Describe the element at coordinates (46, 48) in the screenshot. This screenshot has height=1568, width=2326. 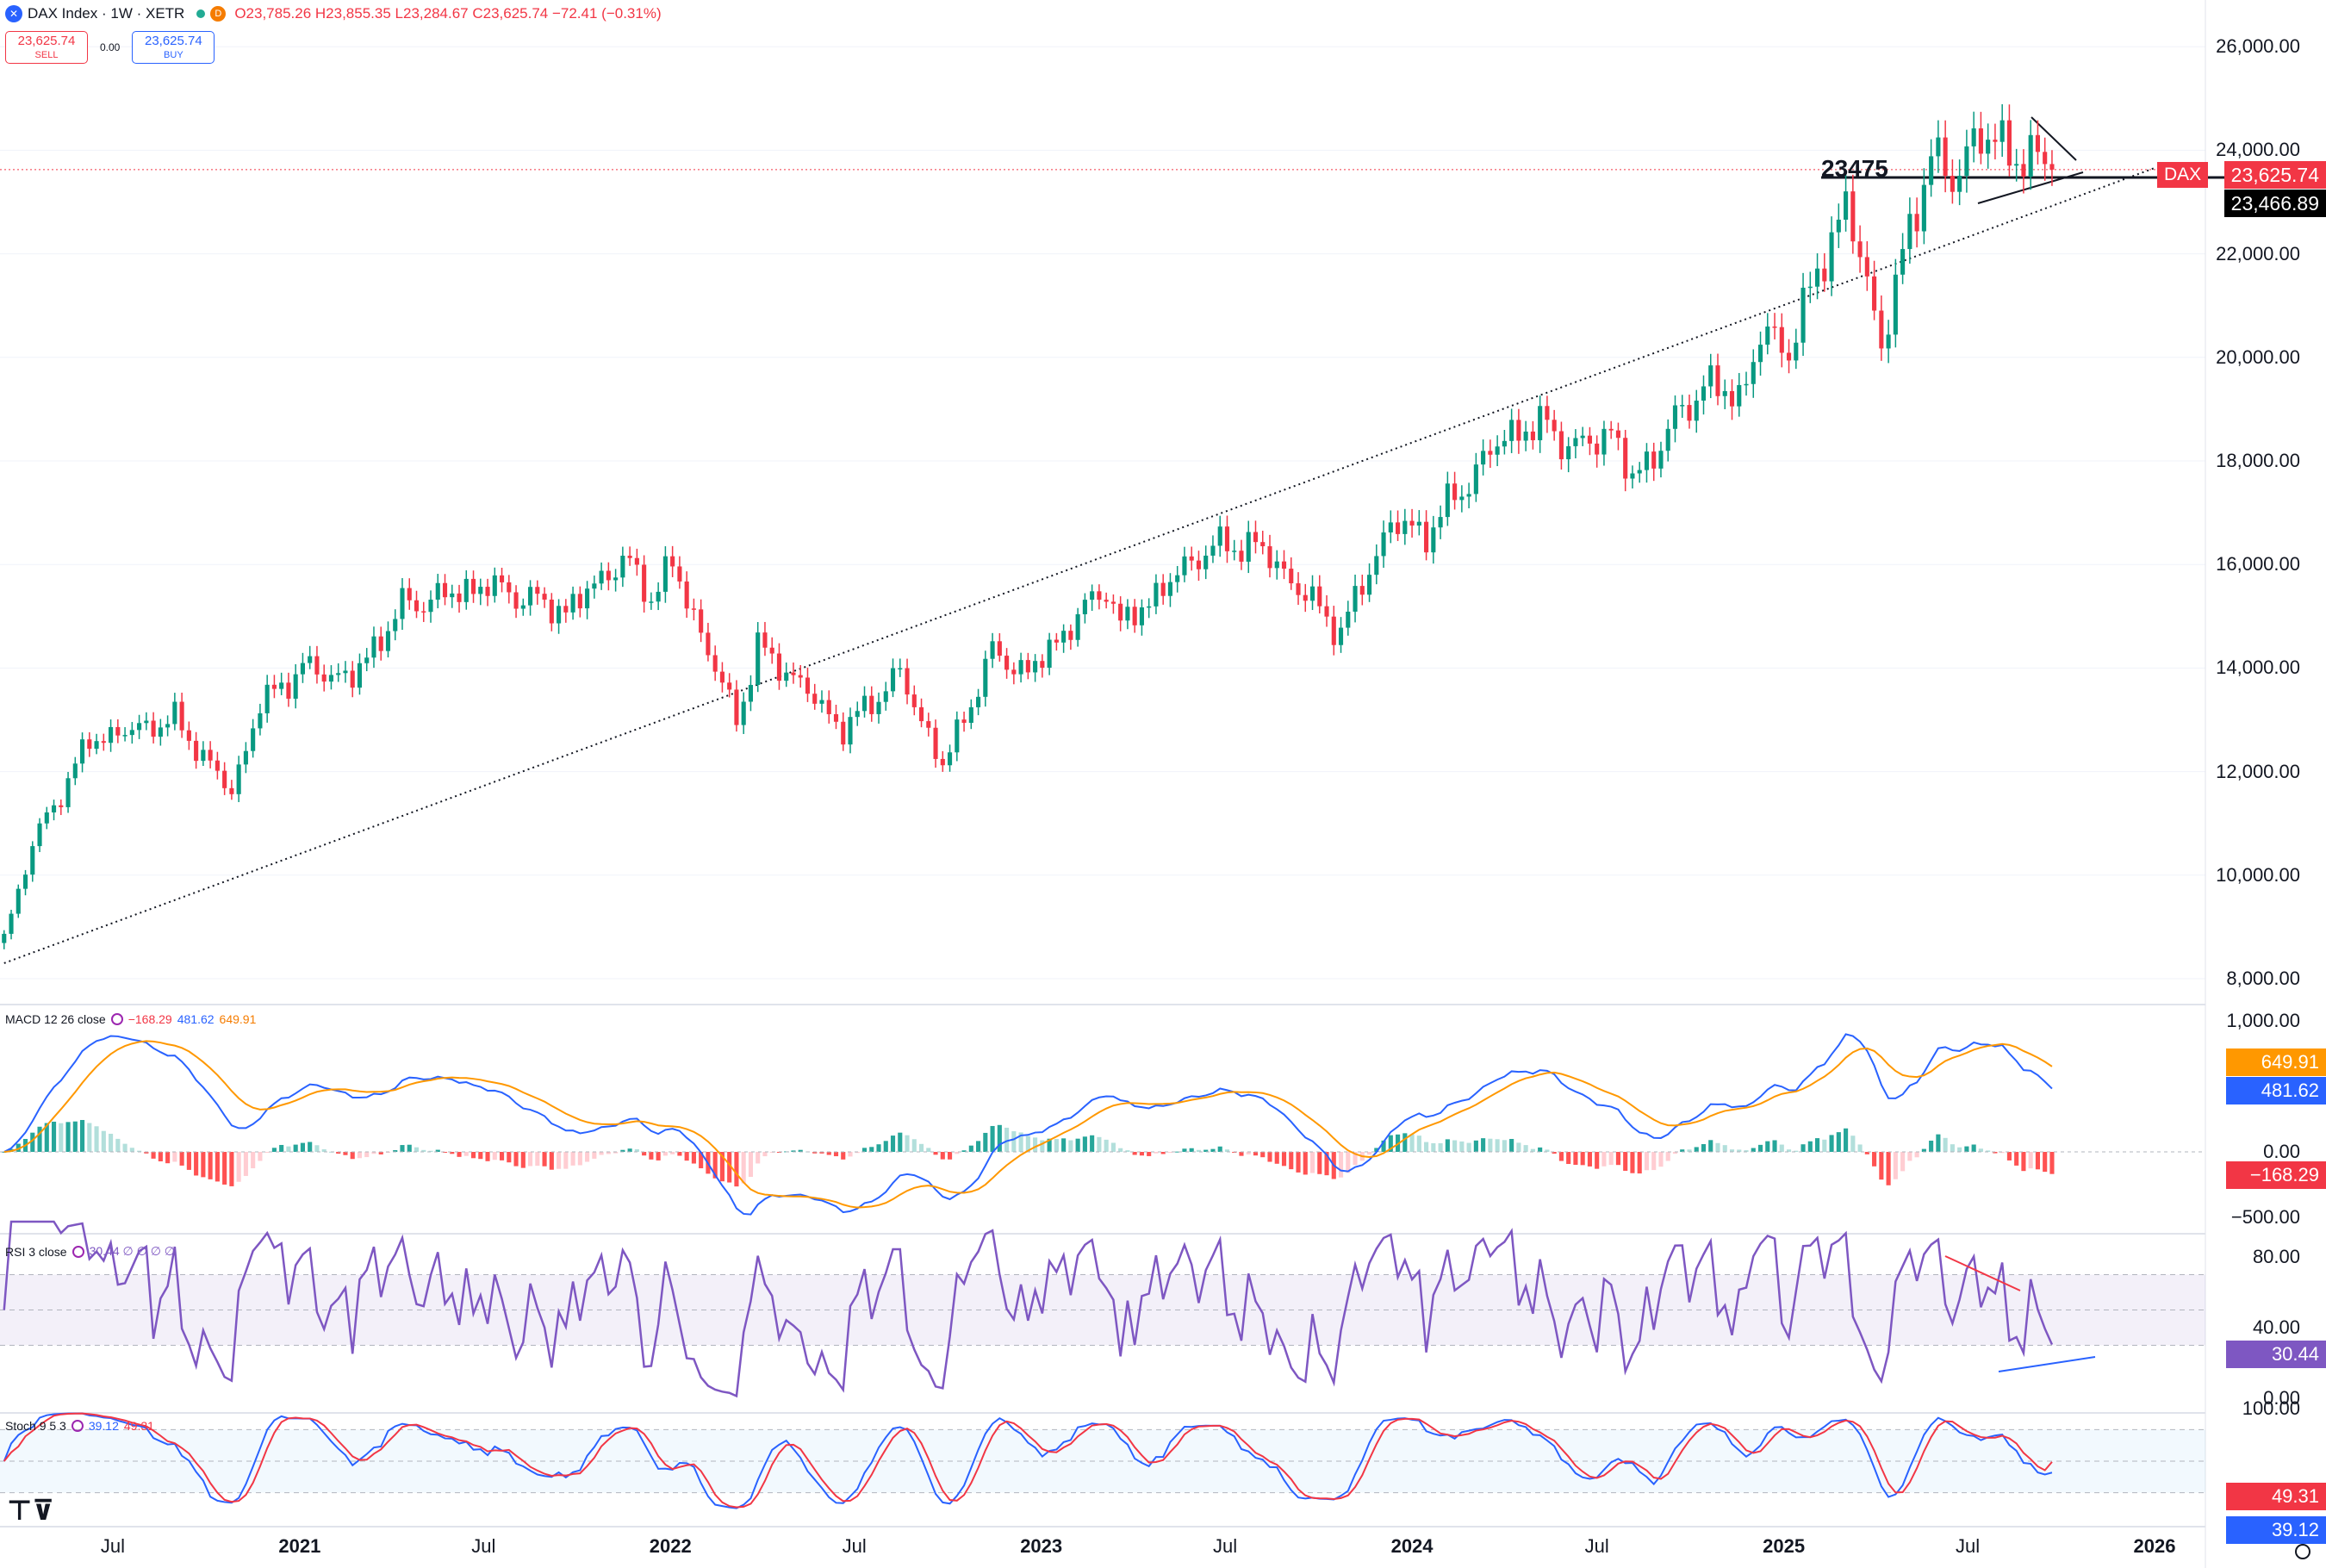
I see `sell-button: 23,625.74 SELL` at that location.